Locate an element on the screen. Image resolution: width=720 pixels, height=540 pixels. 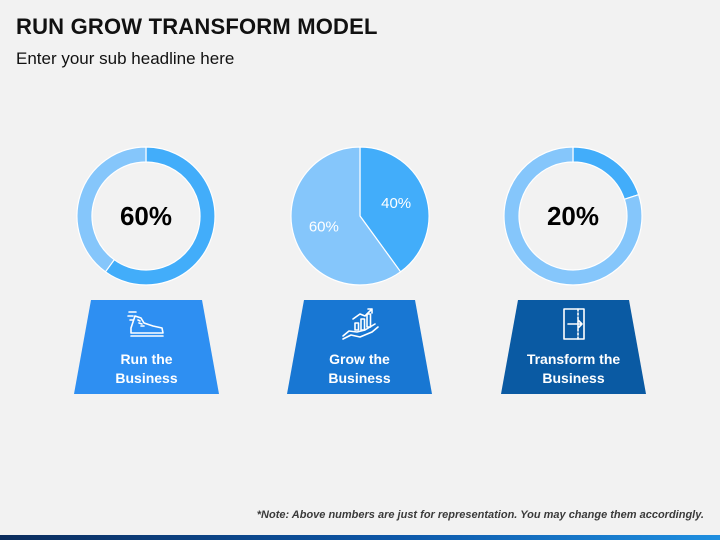
hand-growth-chart-icon is located at coordinates (360, 324).